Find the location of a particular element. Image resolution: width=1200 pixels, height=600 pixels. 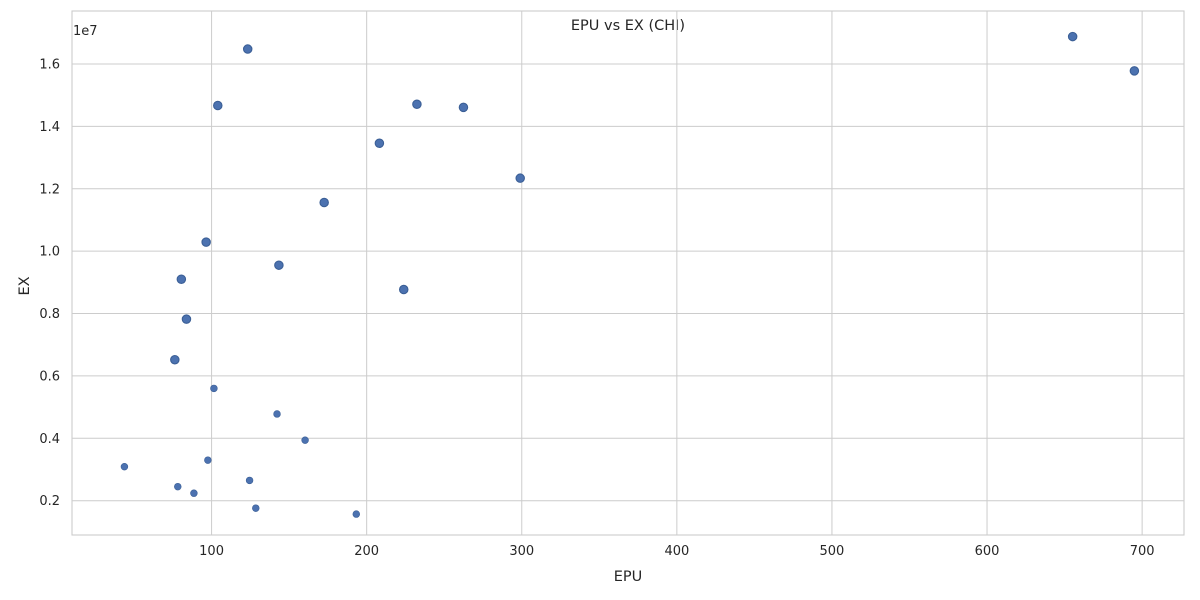

y-tick-label: 1.0 is located at coordinates (49, 252).